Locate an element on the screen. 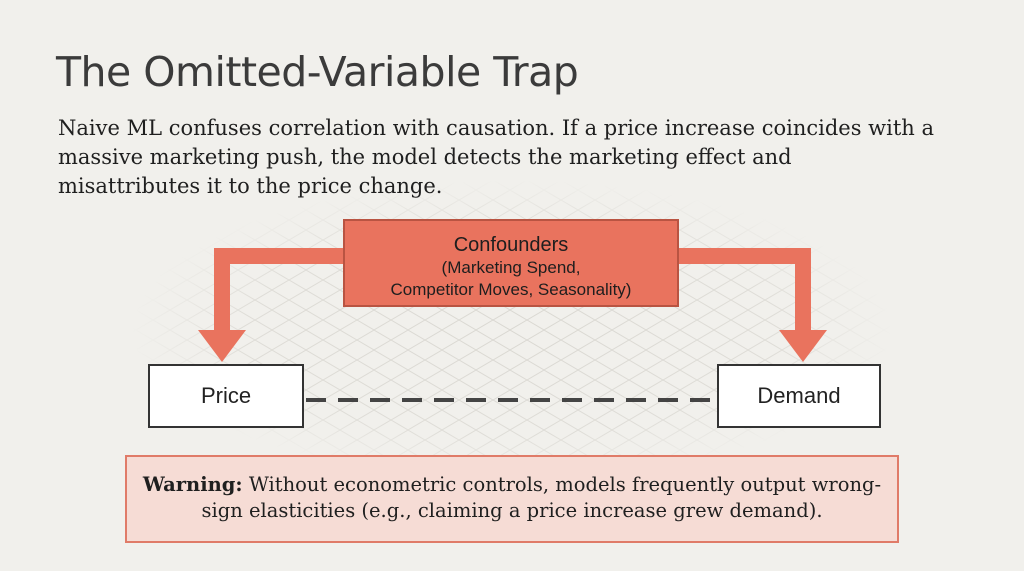 The width and height of the screenshot is (1024, 571). confounder-to-price-arrow is located at coordinates (279, 292).